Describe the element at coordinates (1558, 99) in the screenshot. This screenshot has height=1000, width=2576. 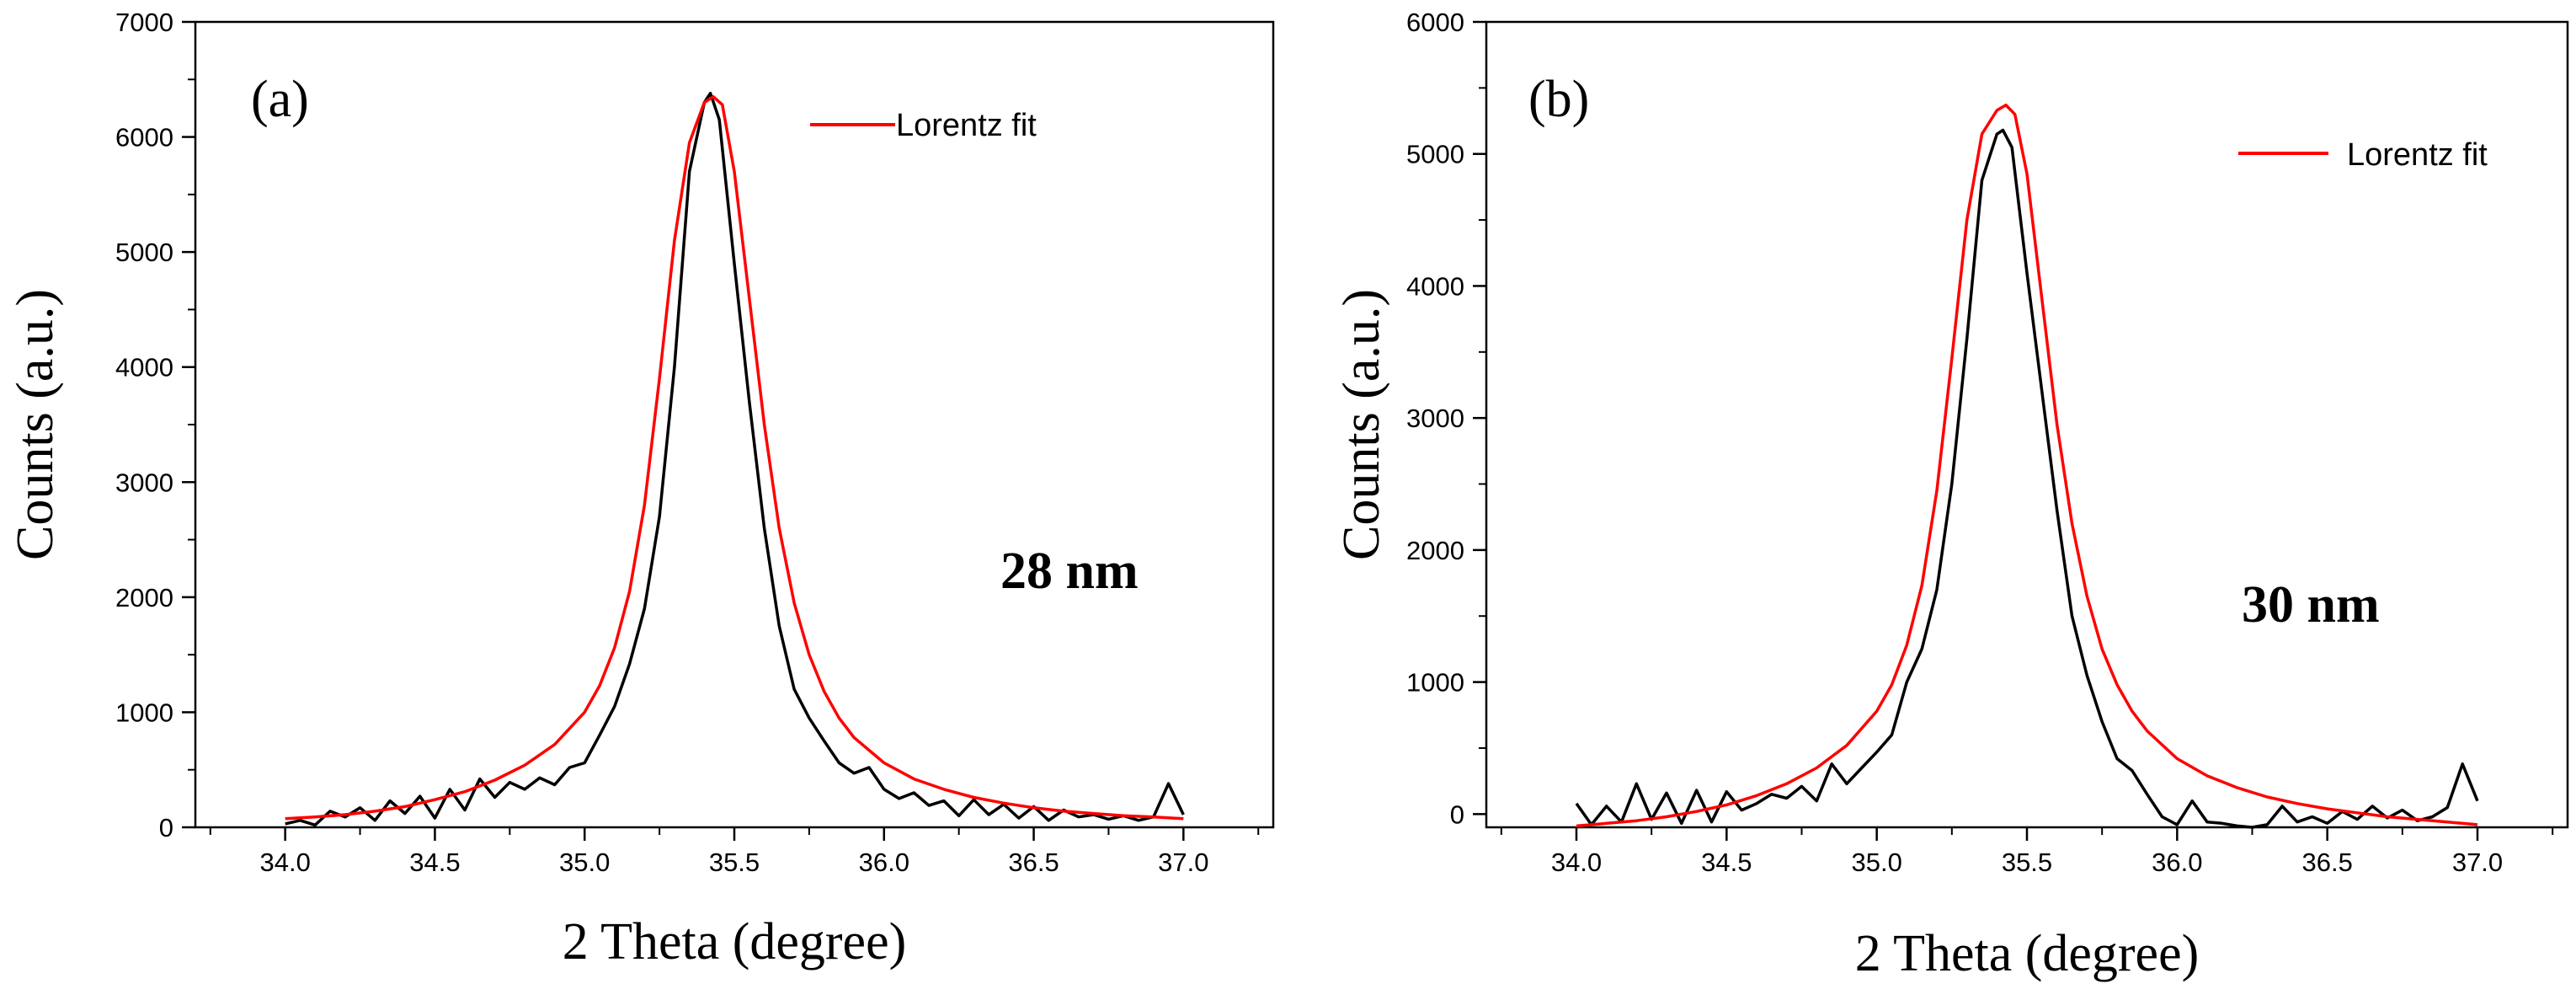
I see `panel-label: (b)` at that location.